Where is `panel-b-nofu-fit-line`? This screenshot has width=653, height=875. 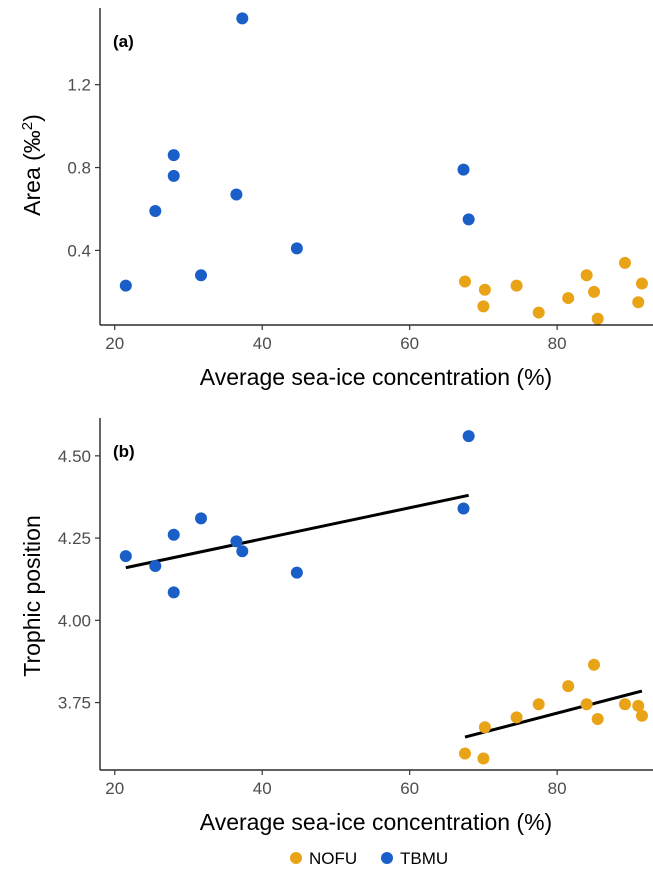
panel-b-nofu-fit-line is located at coordinates (553, 714).